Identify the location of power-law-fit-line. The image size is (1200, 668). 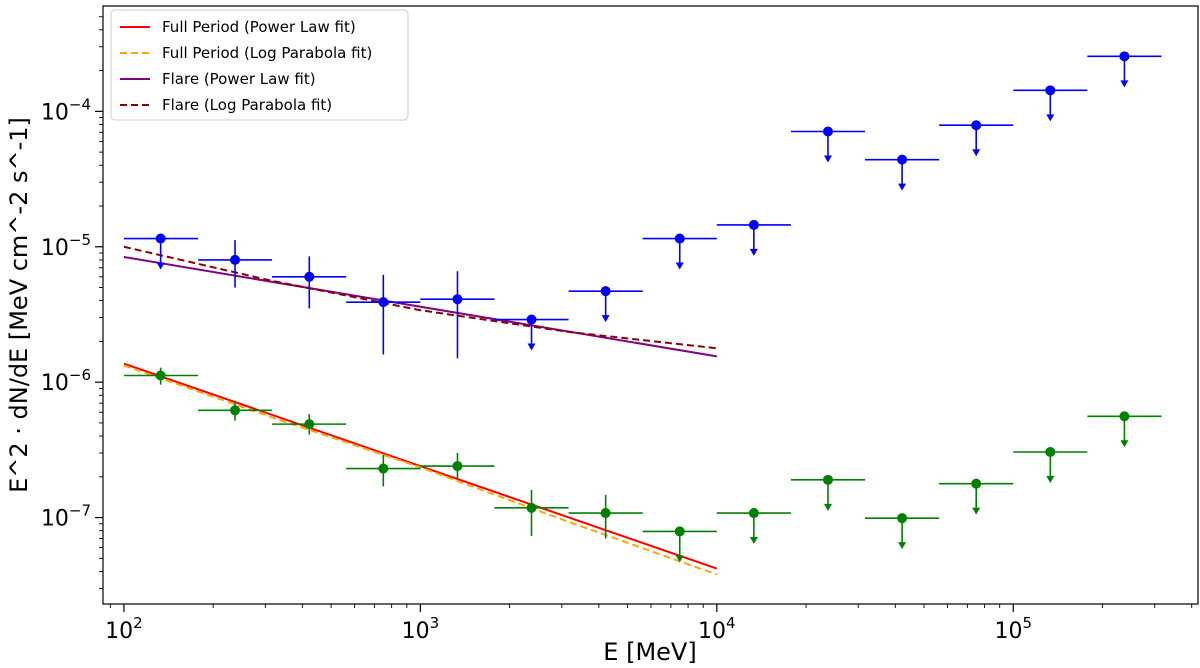
(420, 307).